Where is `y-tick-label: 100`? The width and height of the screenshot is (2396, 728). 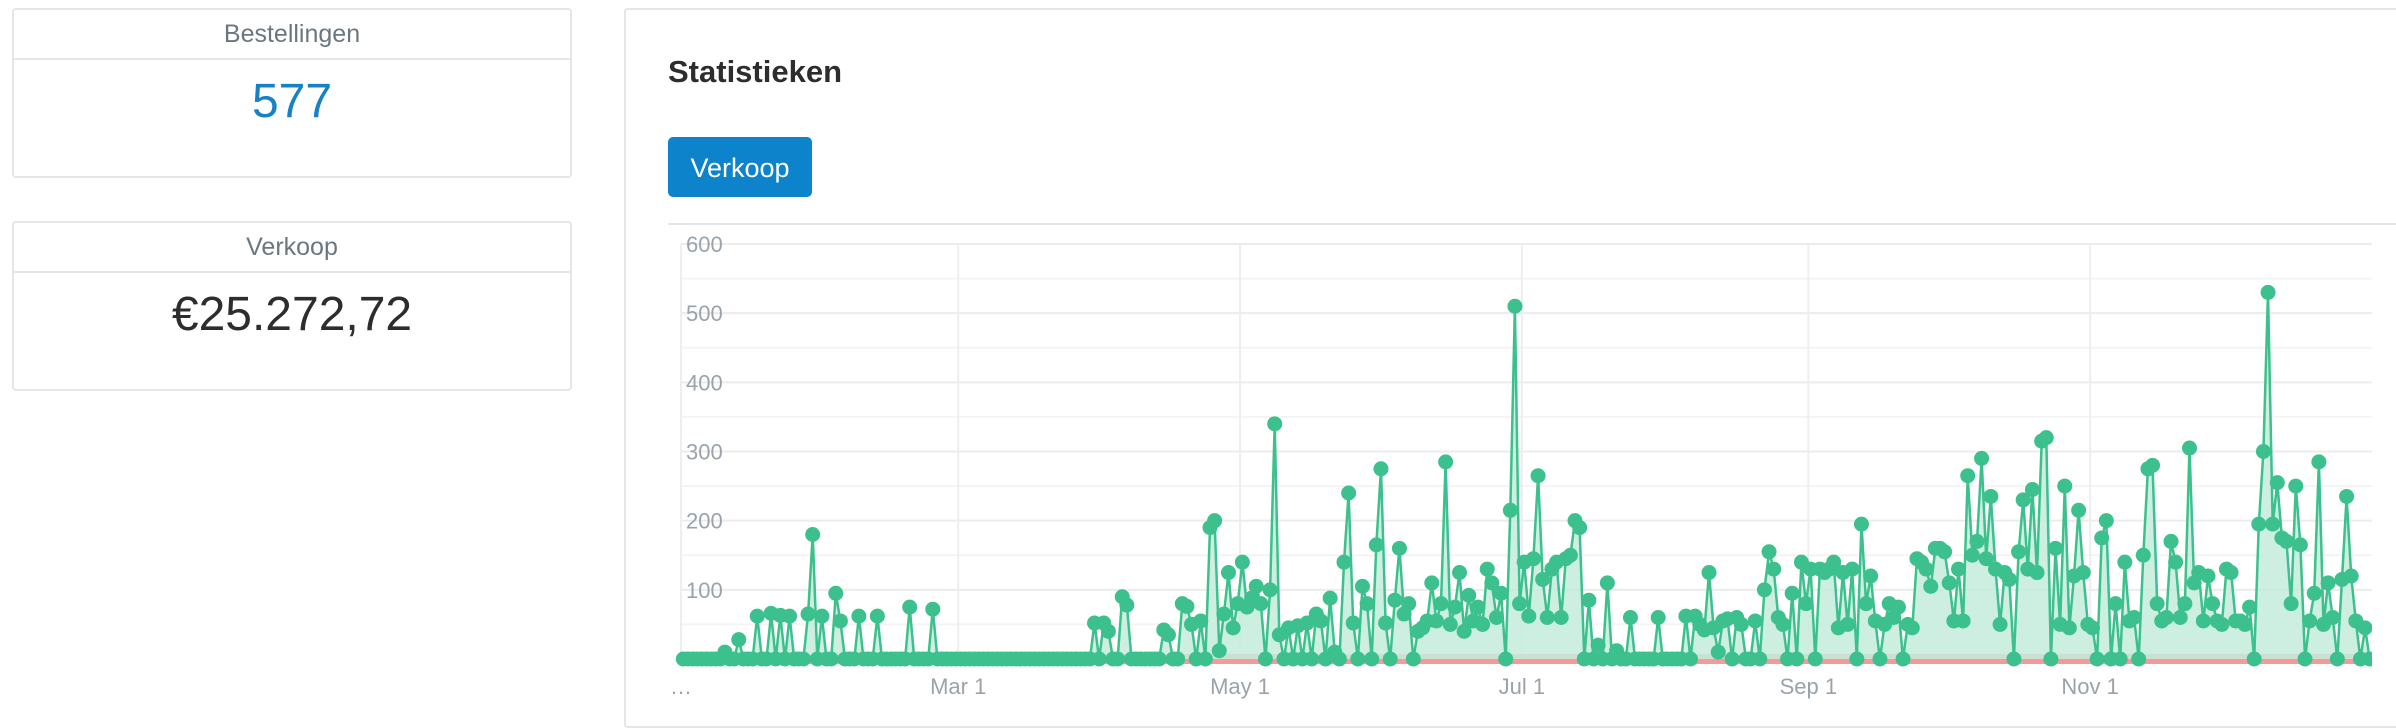
y-tick-label: 100 is located at coordinates (704, 590).